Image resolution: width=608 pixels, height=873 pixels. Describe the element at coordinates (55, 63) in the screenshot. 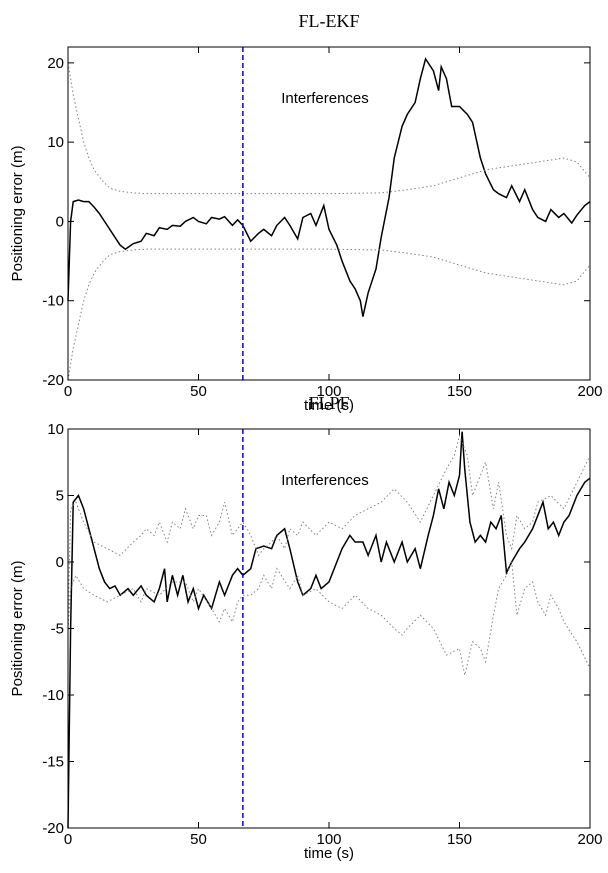

I see `y-tick-label: 20` at that location.